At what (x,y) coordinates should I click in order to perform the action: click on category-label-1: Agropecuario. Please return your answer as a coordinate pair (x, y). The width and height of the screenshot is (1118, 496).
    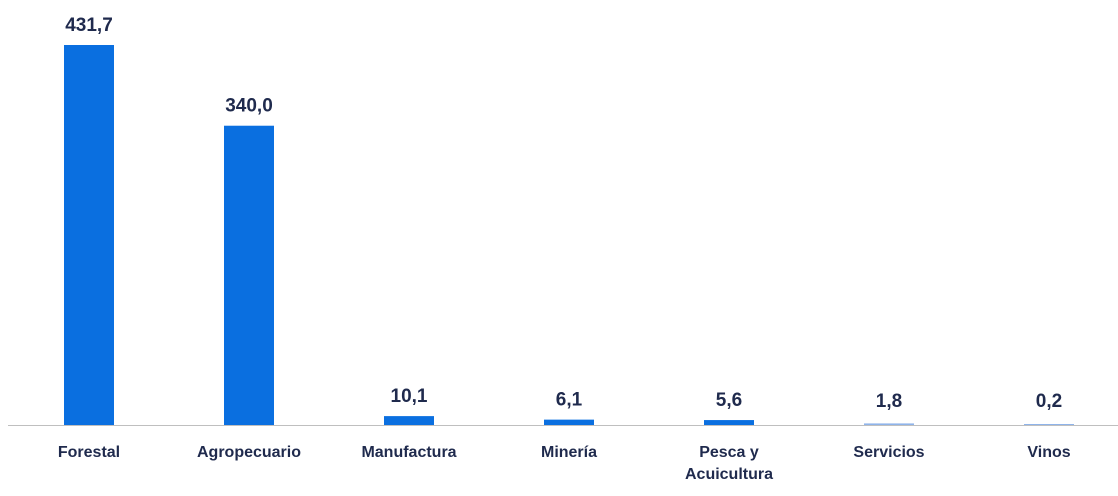
    Looking at the image, I should click on (249, 452).